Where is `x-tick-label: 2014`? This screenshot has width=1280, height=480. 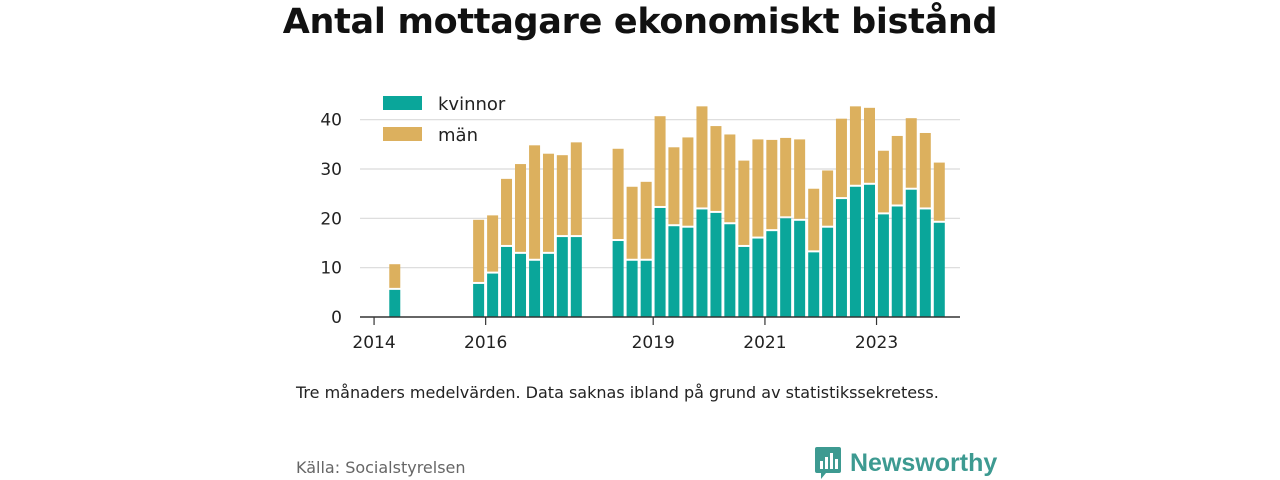
x-tick-label: 2014 is located at coordinates (373, 343).